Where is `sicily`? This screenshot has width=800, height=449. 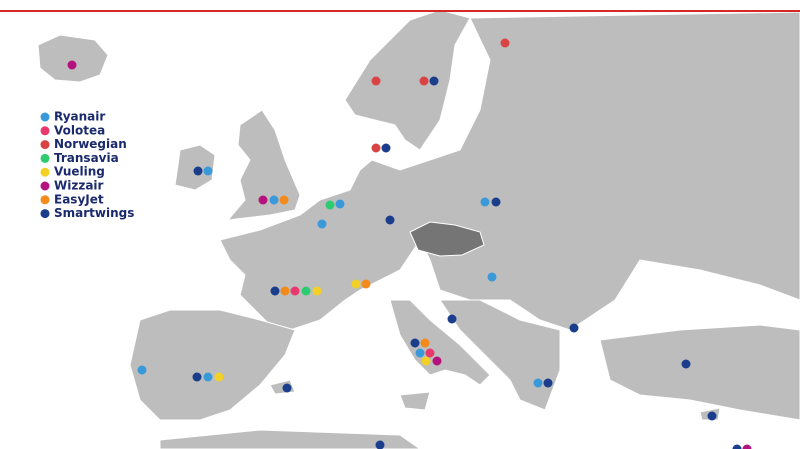
sicily is located at coordinates (415, 401).